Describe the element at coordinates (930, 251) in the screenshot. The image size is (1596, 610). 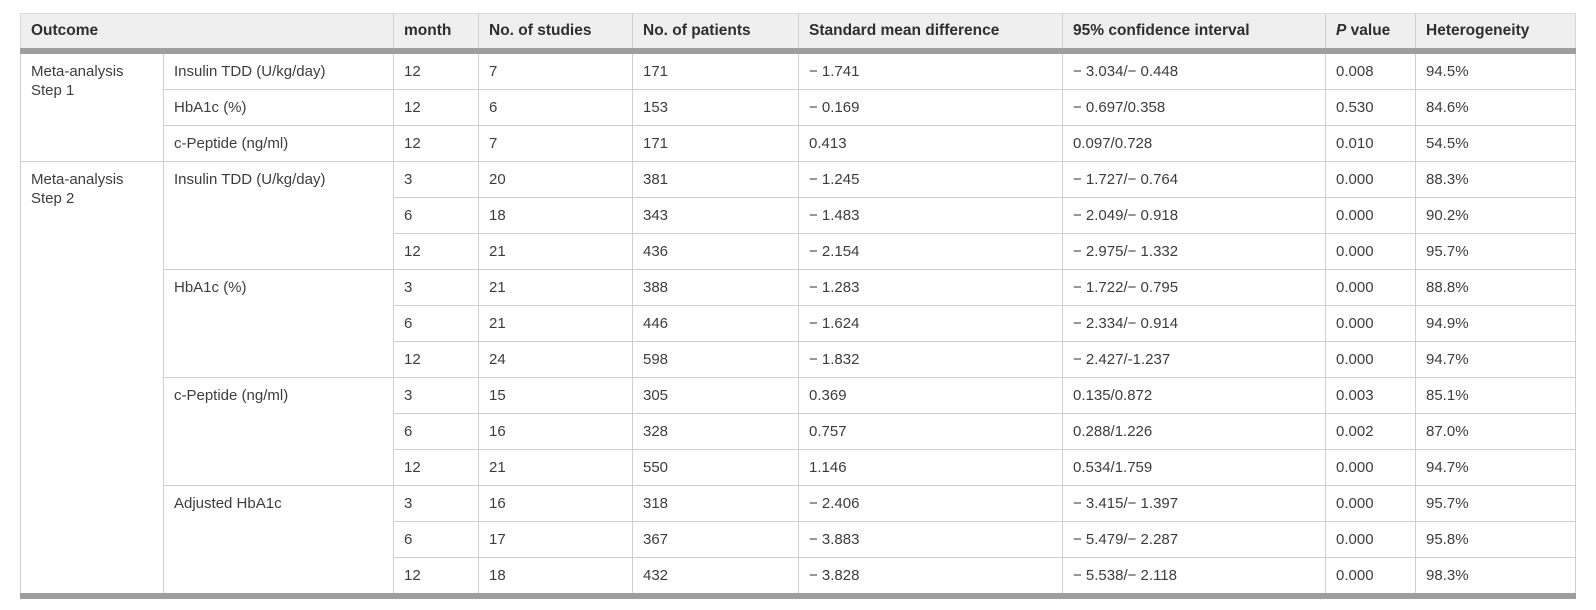
I see `standard-mean-difference-cell: − 2.154` at that location.